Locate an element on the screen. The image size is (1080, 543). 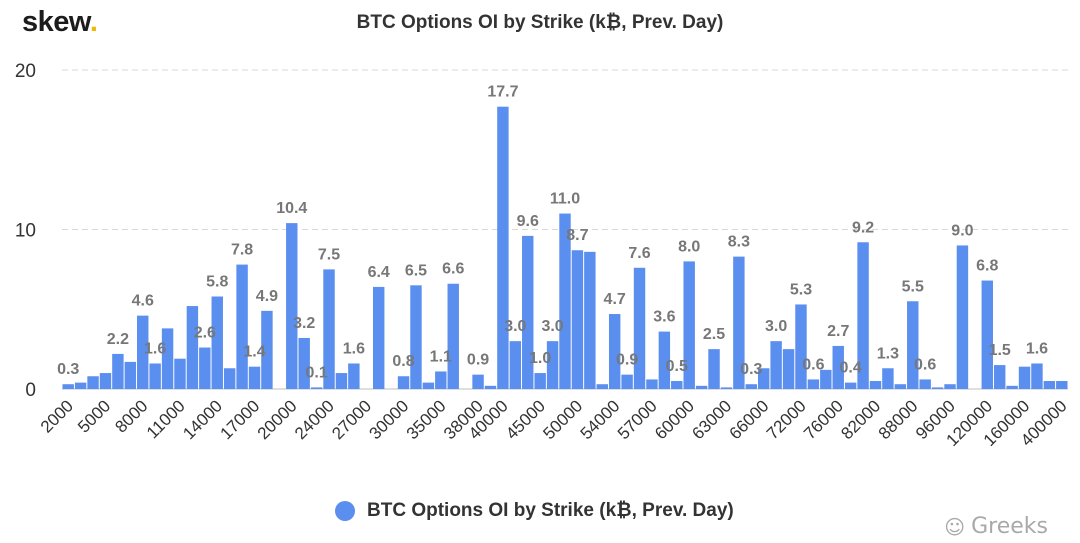
x-tick-label: 88000 is located at coordinates (898, 419).